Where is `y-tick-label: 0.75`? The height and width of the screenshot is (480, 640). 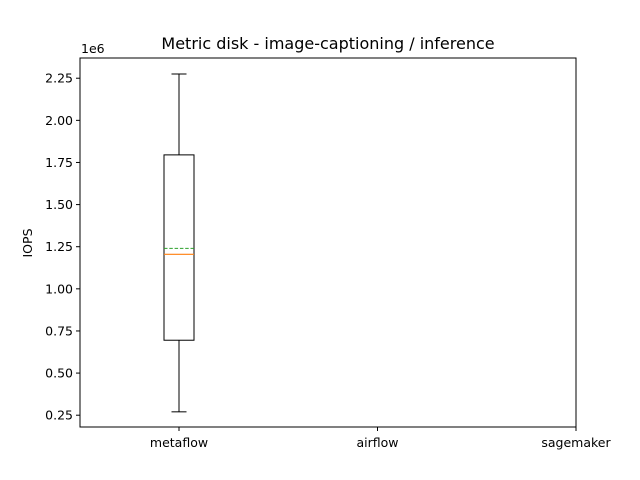
y-tick-label: 0.75 is located at coordinates (59, 330).